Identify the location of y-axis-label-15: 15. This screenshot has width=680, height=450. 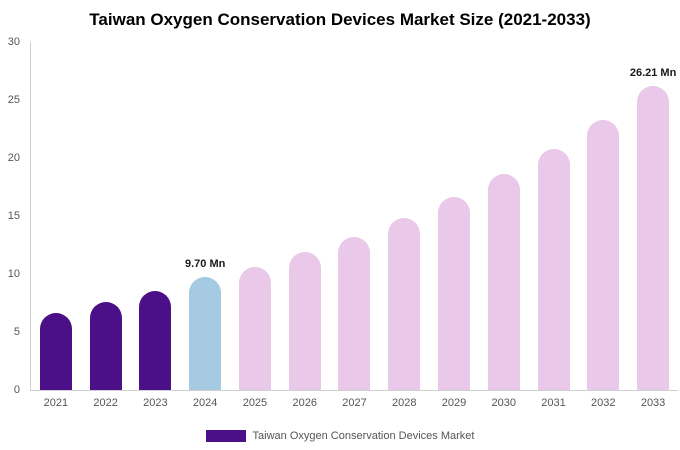
(13, 216).